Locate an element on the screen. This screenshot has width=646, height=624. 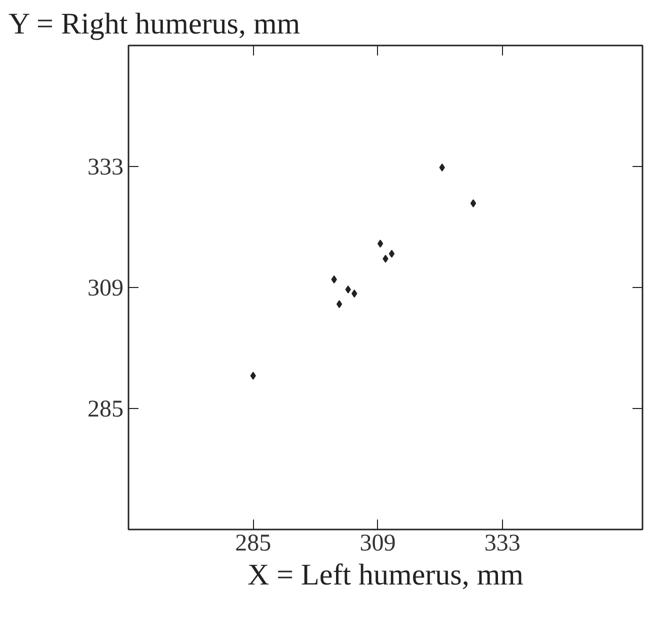
y-tick-label: 309 is located at coordinates (106, 289).